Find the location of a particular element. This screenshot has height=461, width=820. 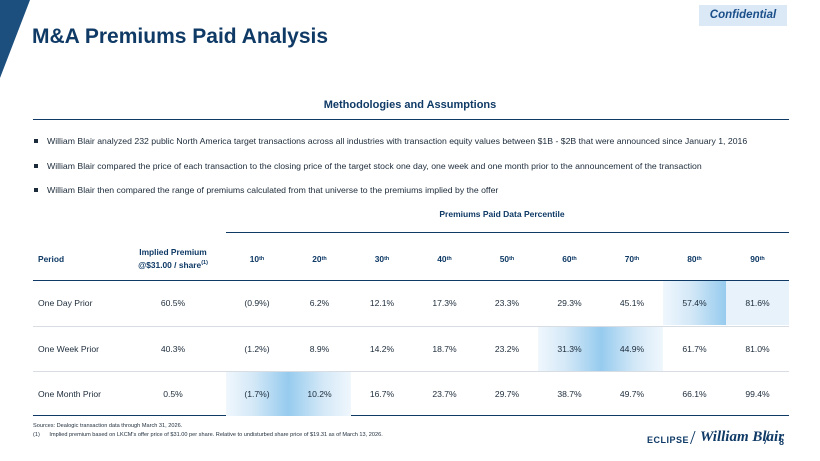

percentile-cell: 31.3% is located at coordinates (569, 349).